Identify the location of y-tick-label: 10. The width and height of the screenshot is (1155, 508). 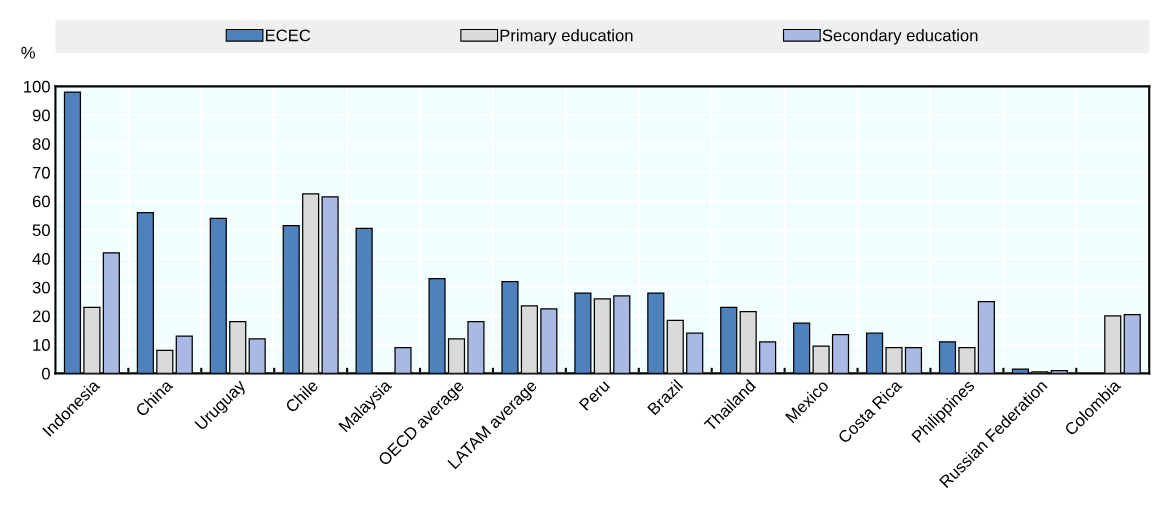
(41, 345).